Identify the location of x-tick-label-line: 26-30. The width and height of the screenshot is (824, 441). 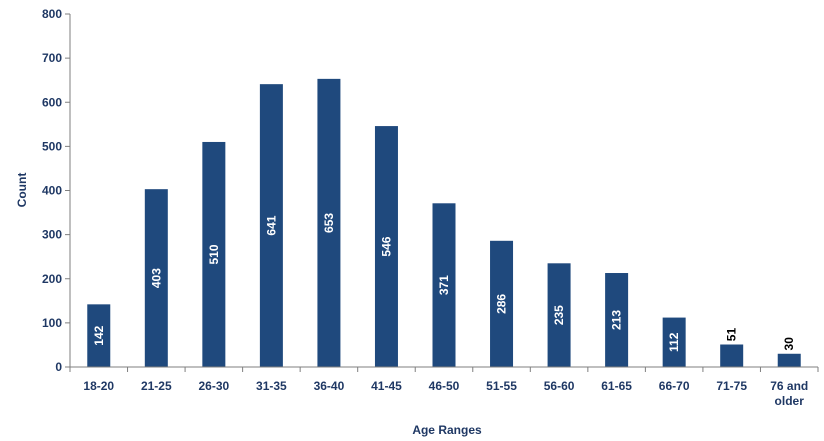
(213, 386).